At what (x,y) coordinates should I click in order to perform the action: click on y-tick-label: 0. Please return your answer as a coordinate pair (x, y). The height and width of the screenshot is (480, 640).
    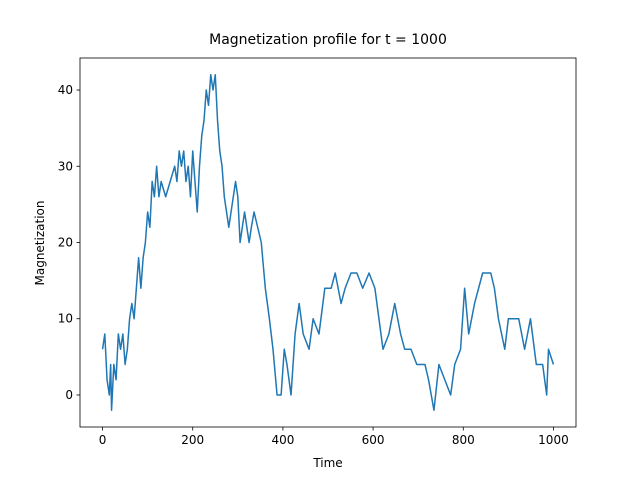
    Looking at the image, I should click on (69, 395).